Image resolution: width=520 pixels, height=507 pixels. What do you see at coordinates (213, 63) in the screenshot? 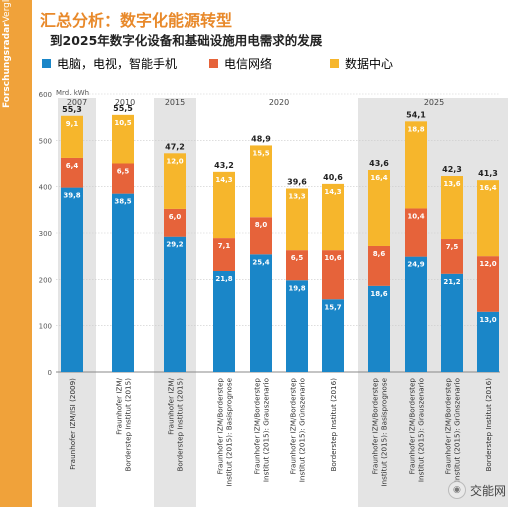
I see `legend-swatch-telecom` at bounding box center [213, 63].